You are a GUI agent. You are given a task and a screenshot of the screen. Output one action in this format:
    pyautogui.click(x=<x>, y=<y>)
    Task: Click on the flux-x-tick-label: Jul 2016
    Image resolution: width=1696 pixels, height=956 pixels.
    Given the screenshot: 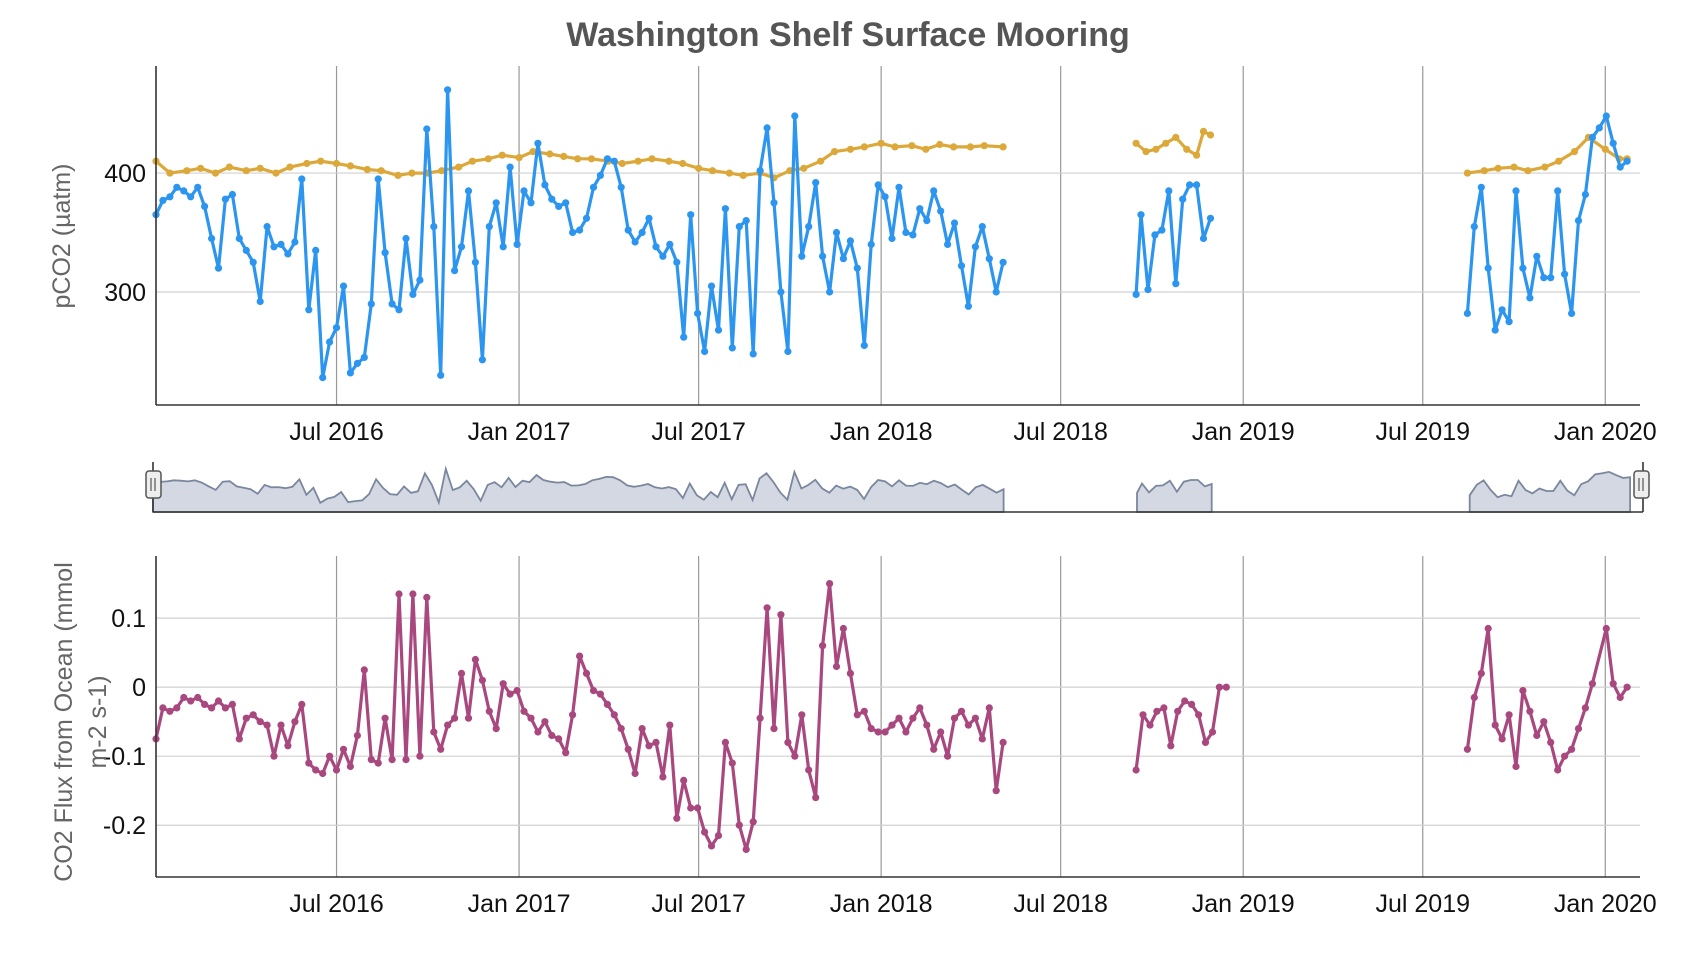 What is the action you would take?
    pyautogui.click(x=336, y=904)
    